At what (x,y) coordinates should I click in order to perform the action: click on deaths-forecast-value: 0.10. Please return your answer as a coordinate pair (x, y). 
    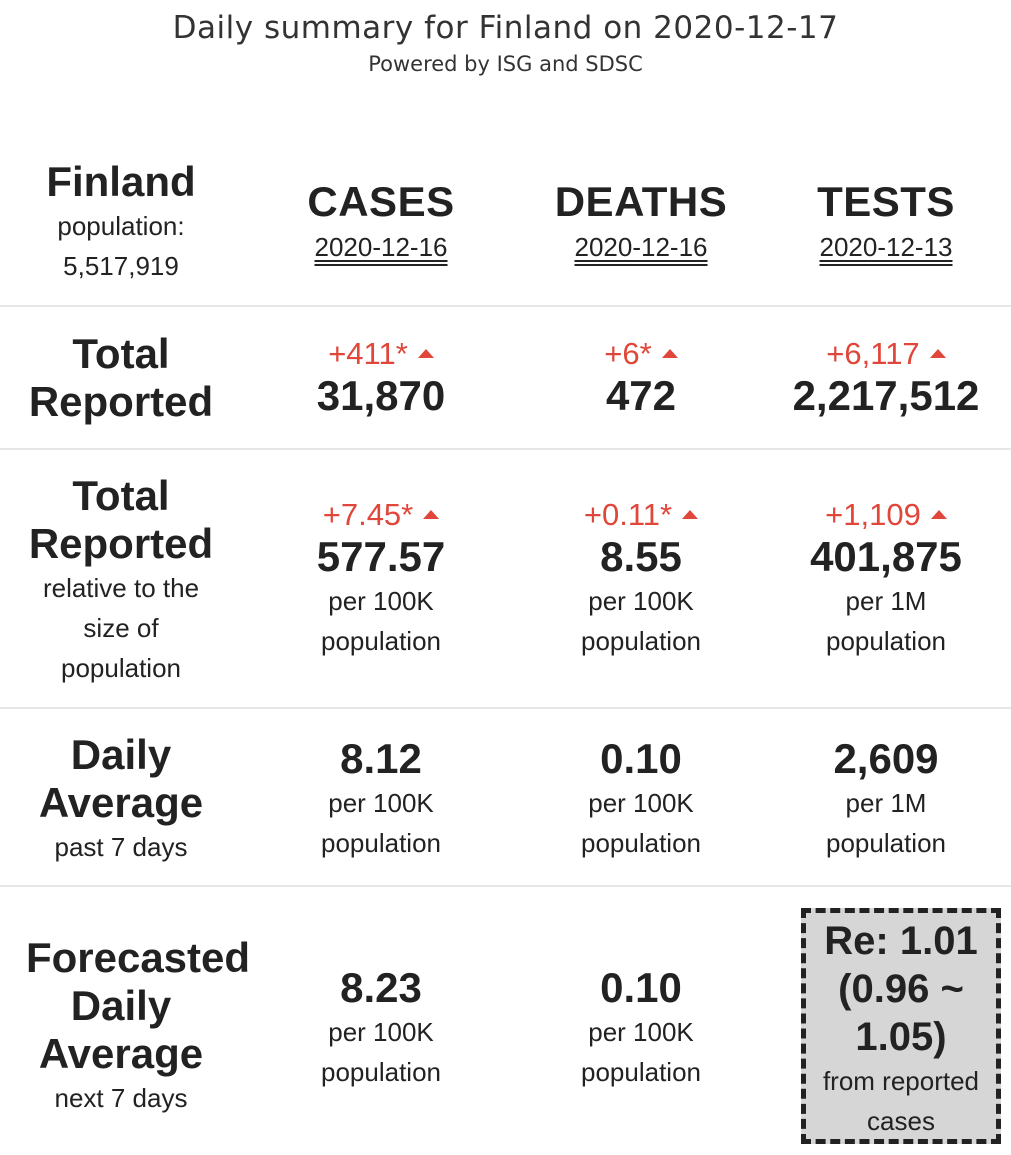
    Looking at the image, I should click on (641, 987).